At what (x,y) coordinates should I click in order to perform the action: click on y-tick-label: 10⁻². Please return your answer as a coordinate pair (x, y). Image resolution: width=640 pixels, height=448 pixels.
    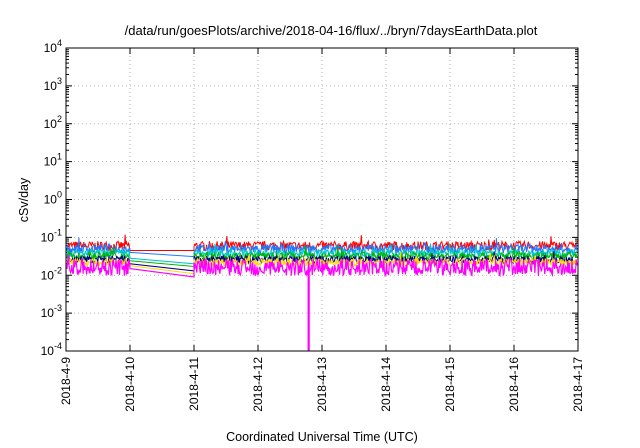
    Looking at the image, I should click on (51, 273).